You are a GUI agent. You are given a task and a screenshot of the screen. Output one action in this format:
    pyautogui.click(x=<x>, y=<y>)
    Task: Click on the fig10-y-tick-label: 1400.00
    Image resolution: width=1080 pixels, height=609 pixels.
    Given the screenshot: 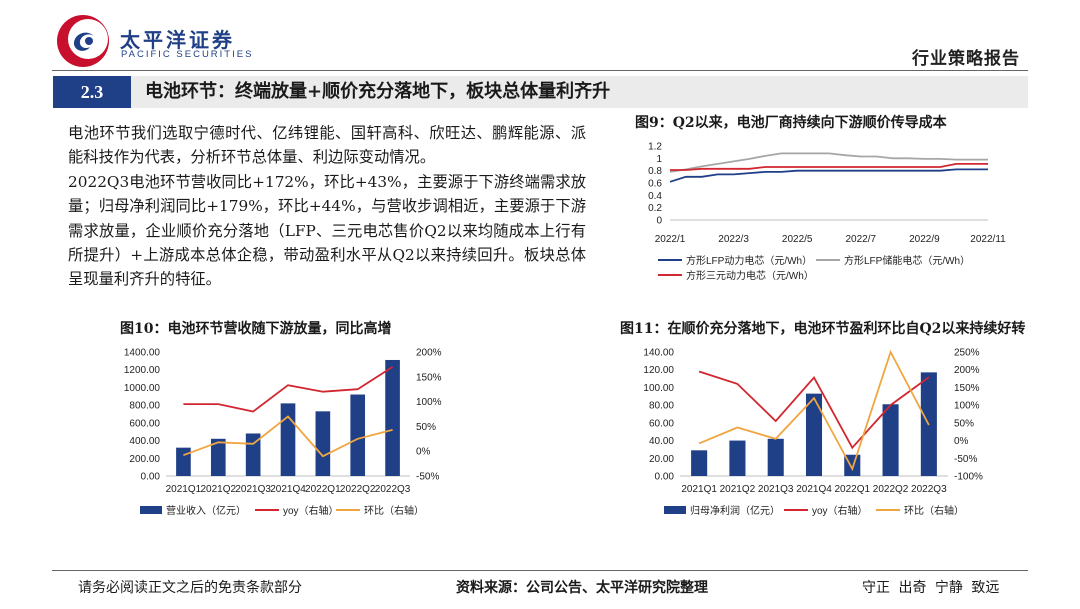 What is the action you would take?
    pyautogui.click(x=142, y=353)
    